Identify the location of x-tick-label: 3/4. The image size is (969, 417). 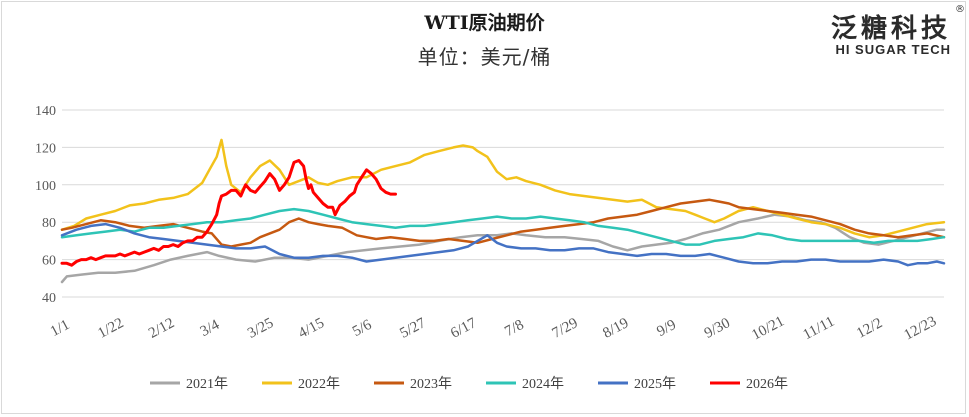
(210, 328).